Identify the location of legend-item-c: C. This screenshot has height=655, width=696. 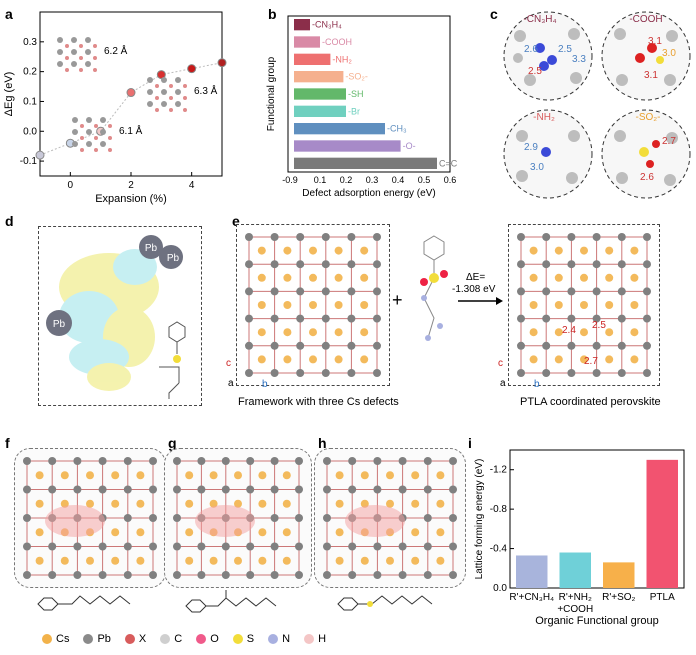
(171, 639).